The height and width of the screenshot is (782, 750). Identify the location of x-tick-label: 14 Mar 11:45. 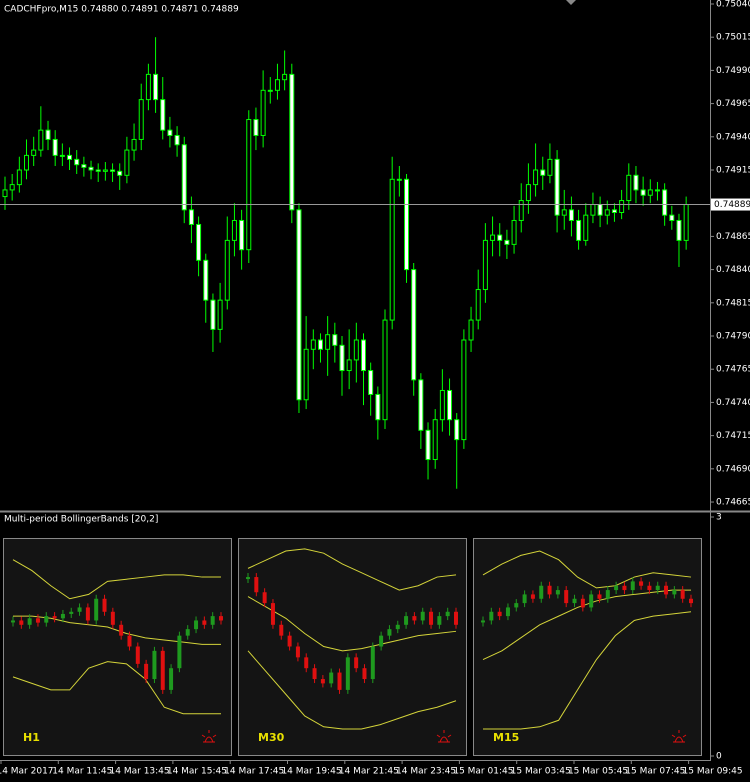
(82, 772).